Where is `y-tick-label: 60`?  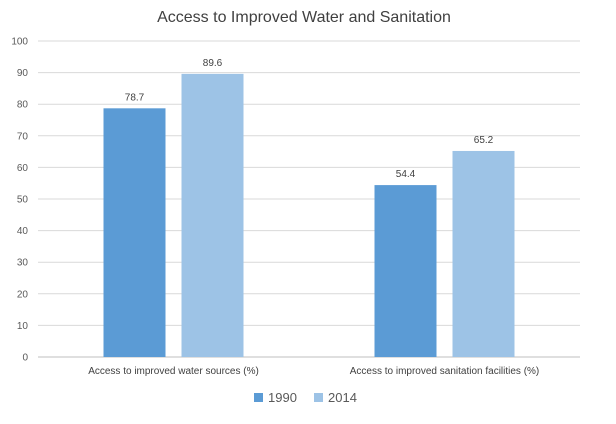 y-tick-label: 60 is located at coordinates (23, 168).